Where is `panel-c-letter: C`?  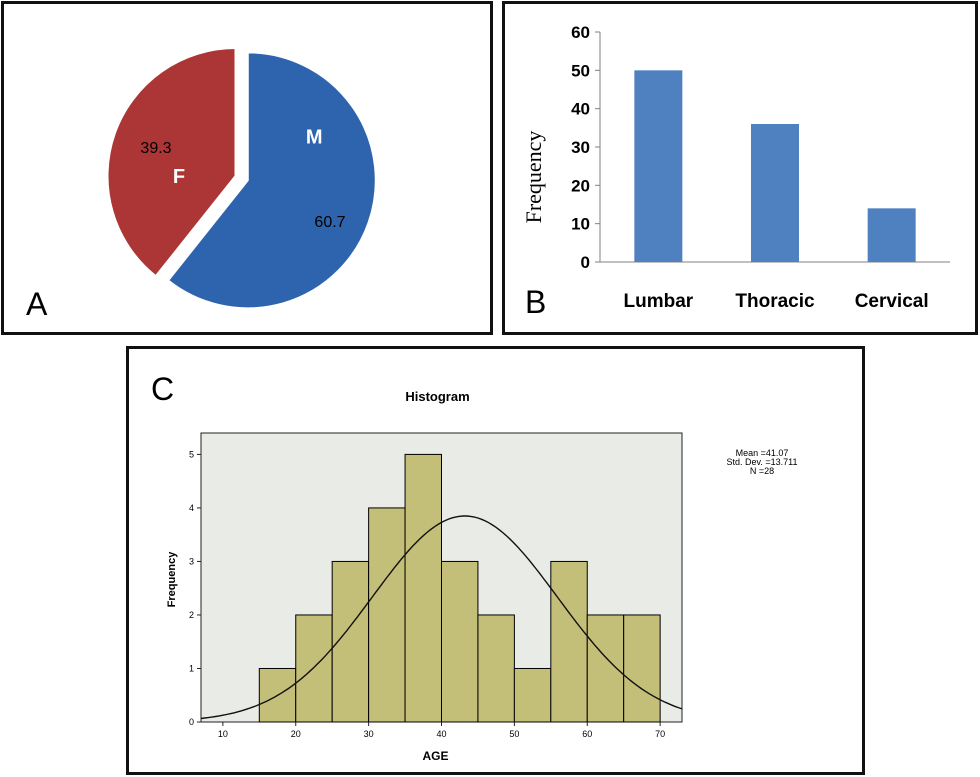
panel-c-letter: C is located at coordinates (163, 389).